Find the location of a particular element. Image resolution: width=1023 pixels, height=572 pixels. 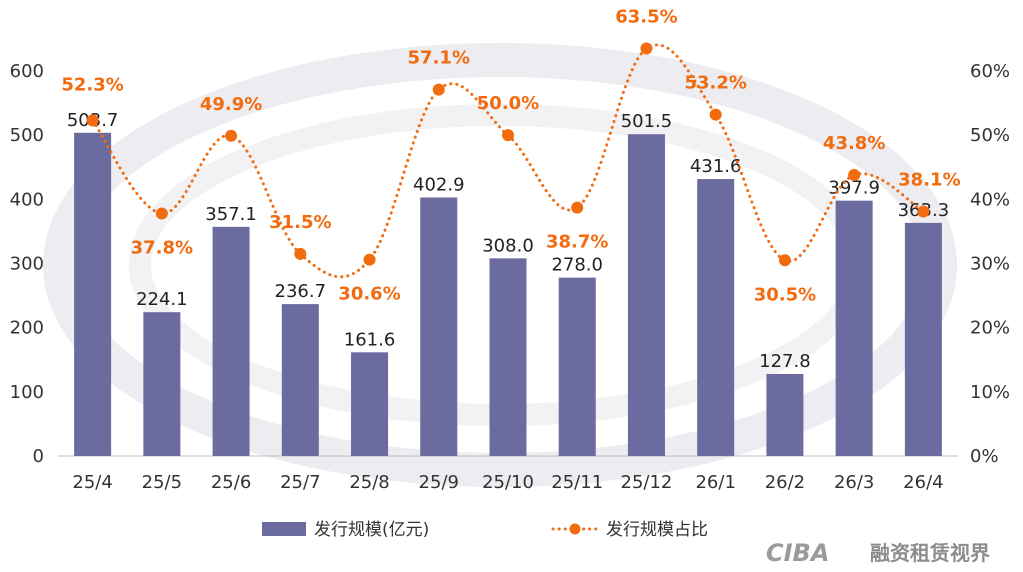

x-tick: 25/4 is located at coordinates (92, 482).